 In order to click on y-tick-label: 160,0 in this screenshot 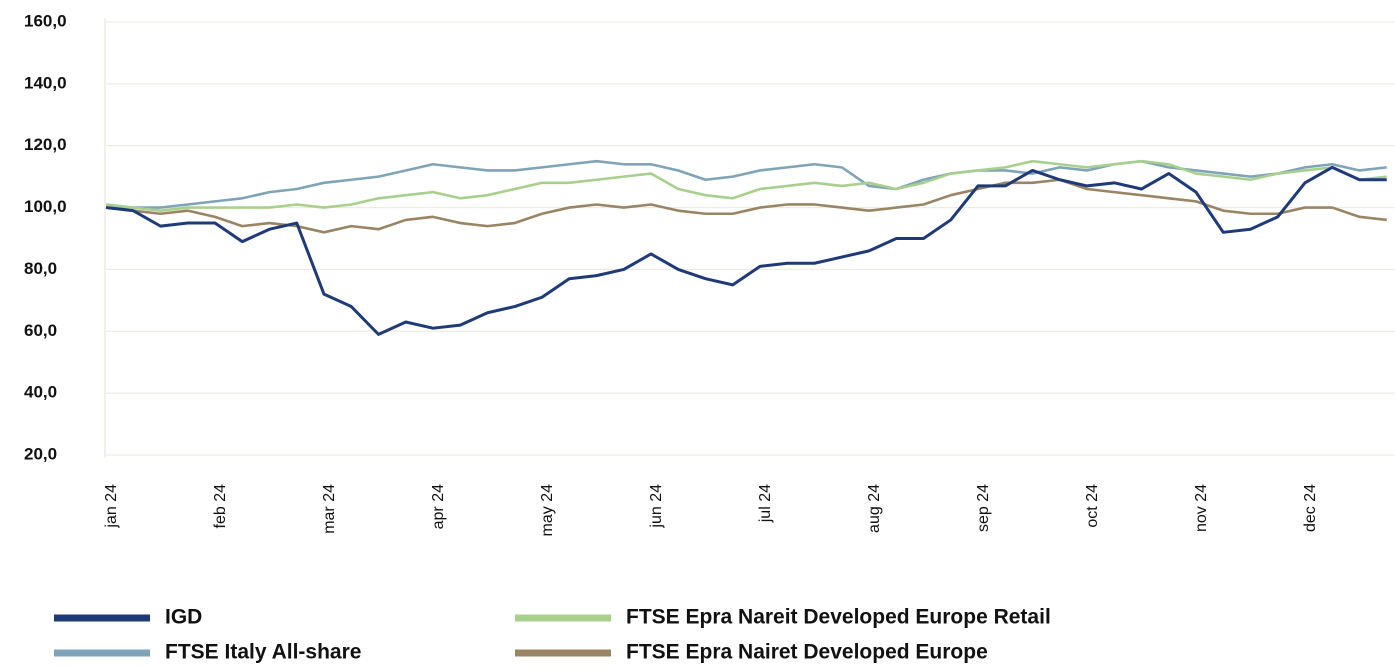, I will do `click(45, 20)`.